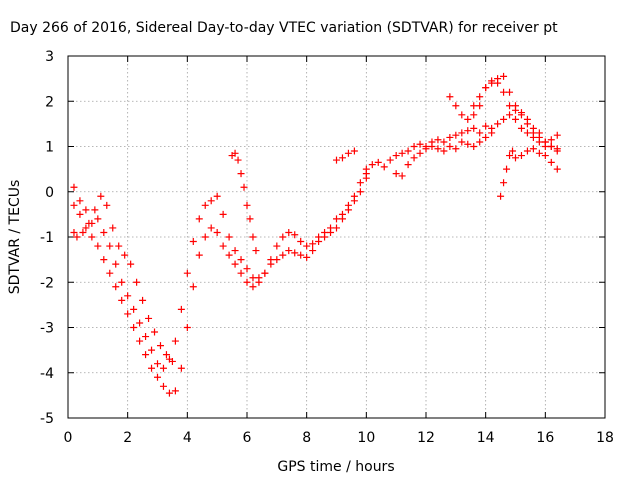 Image resolution: width=640 pixels, height=480 pixels. I want to click on y-tick-label: 3, so click(49, 57).